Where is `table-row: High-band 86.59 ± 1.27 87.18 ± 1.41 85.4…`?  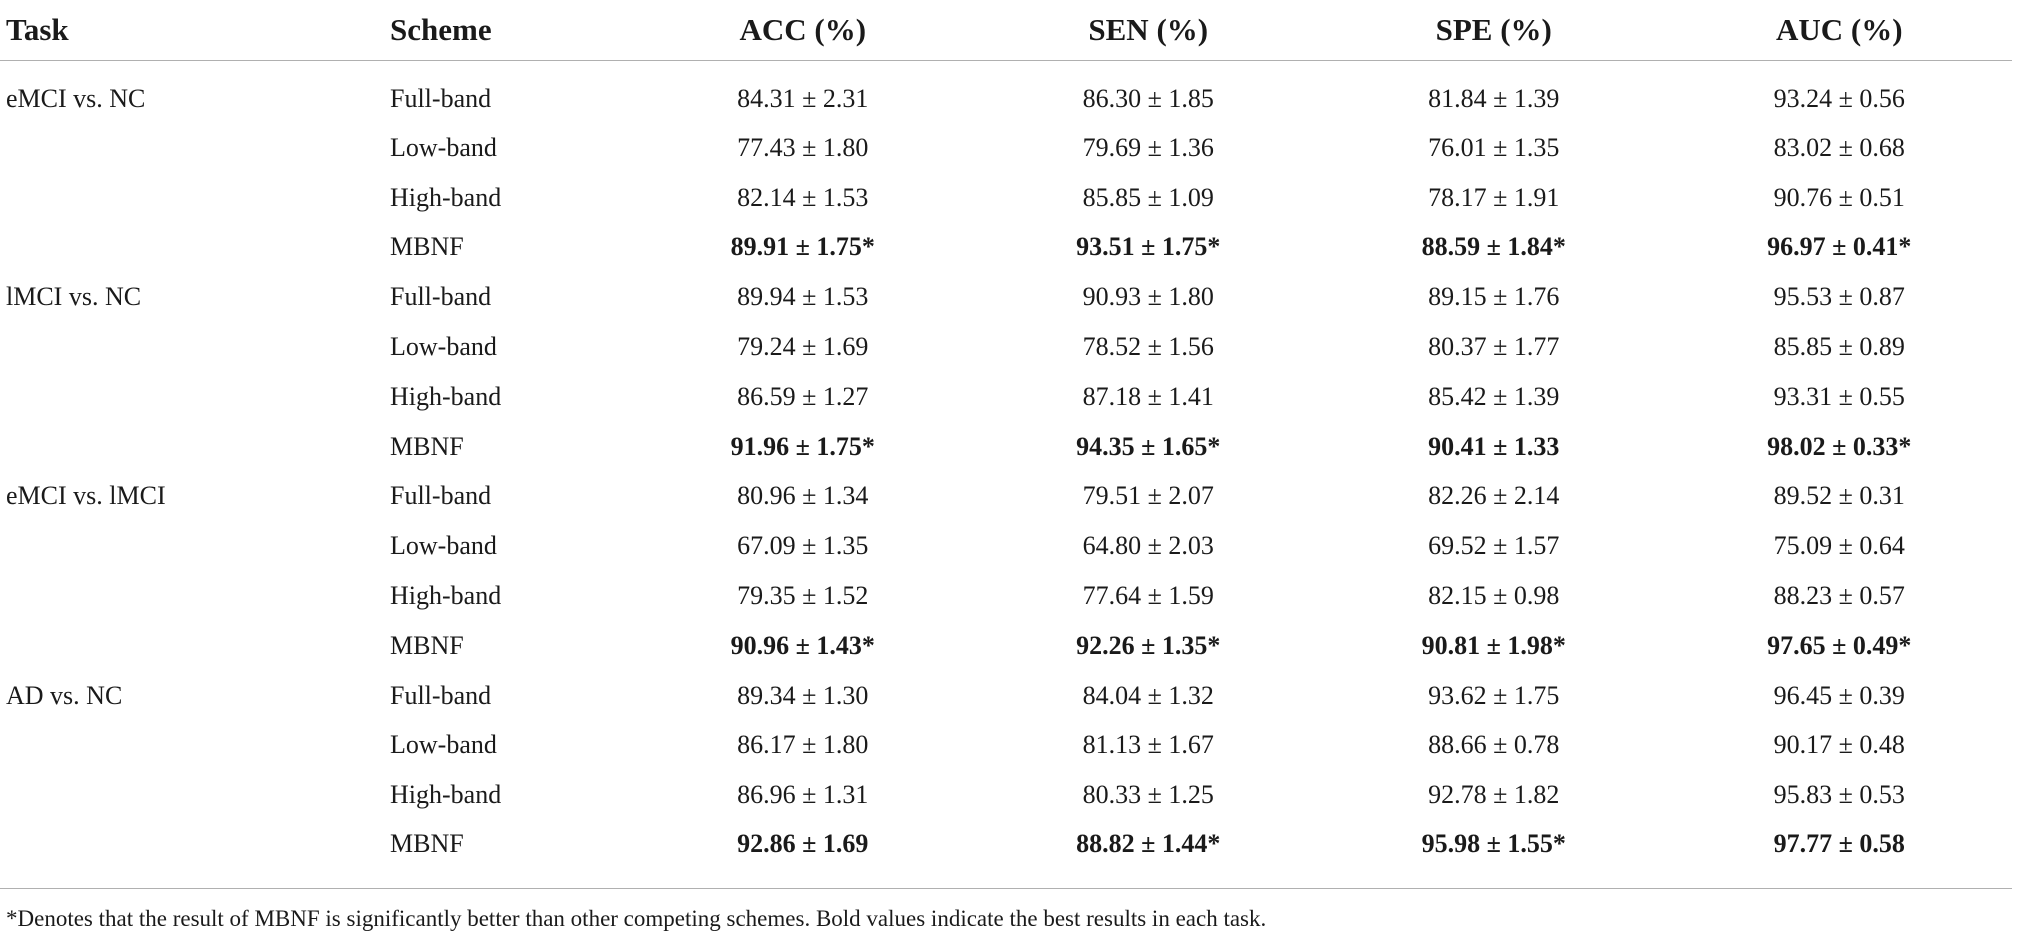 table-row: High-band 86.59 ± 1.27 87.18 ± 1.41 85.4… is located at coordinates (1006, 397).